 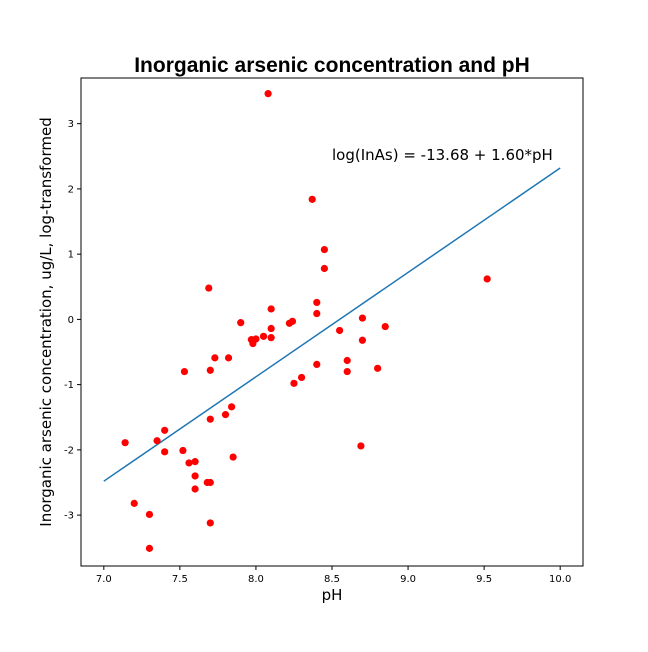 What do you see at coordinates (442, 155) in the screenshot?
I see `regression-equation-annotation: log(InAs) = -13.68 + 1.60*pH` at bounding box center [442, 155].